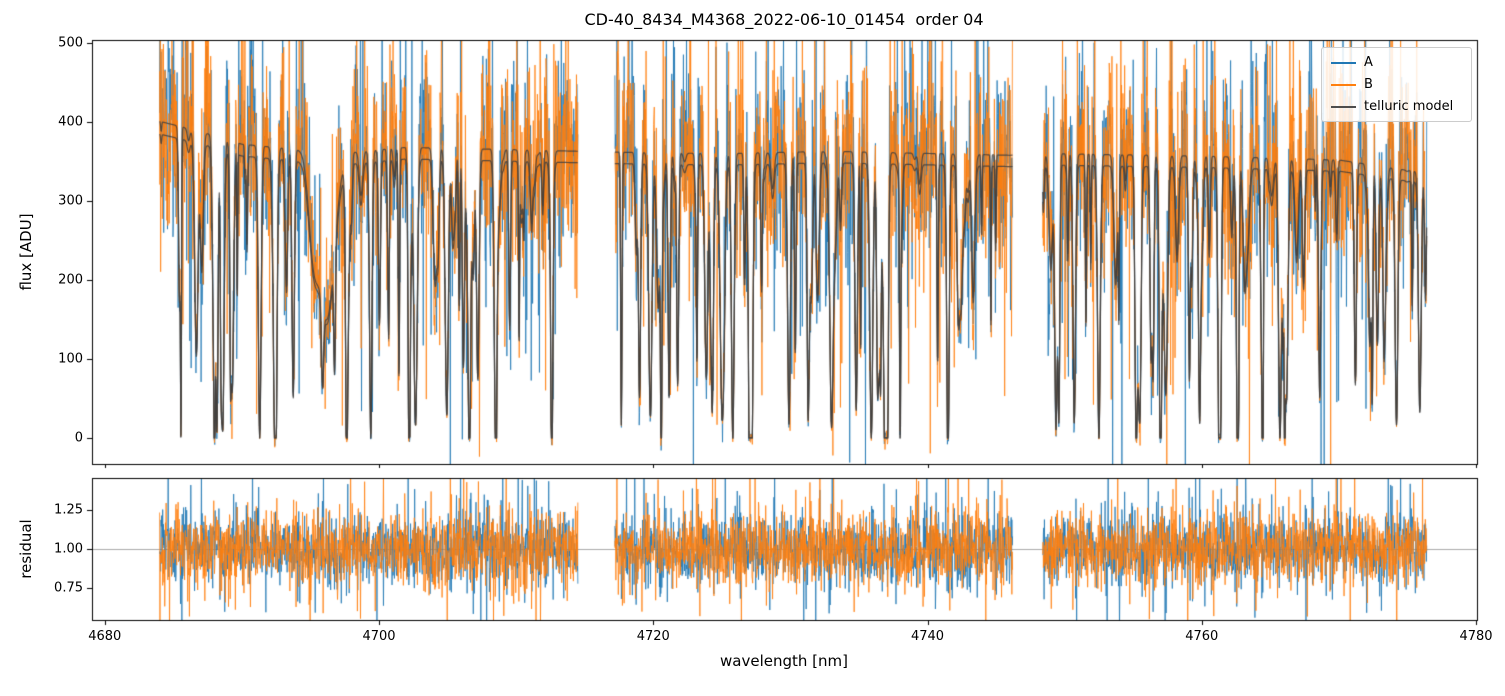 The width and height of the screenshot is (1505, 696). I want to click on y-tick-label-flux: 500, so click(70, 43).